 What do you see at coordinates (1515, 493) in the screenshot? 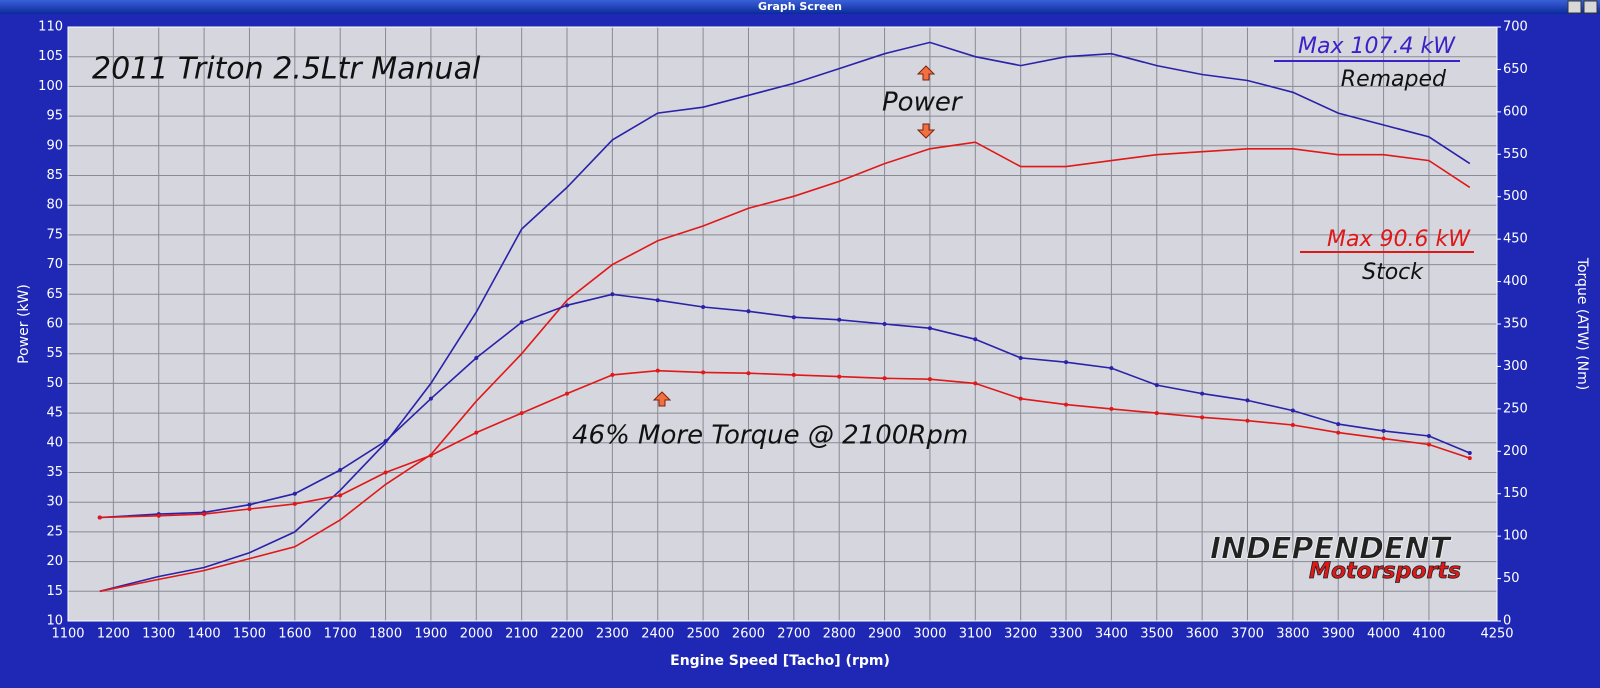
I see `y2-tick-label: 150` at bounding box center [1515, 493].